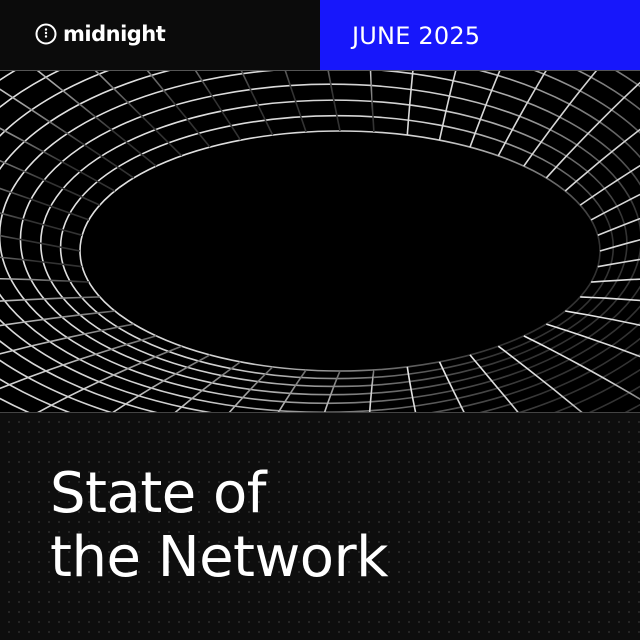 This screenshot has height=640, width=640. Describe the element at coordinates (416, 36) in the screenshot. I see `report-date: JUNE 2025` at that location.